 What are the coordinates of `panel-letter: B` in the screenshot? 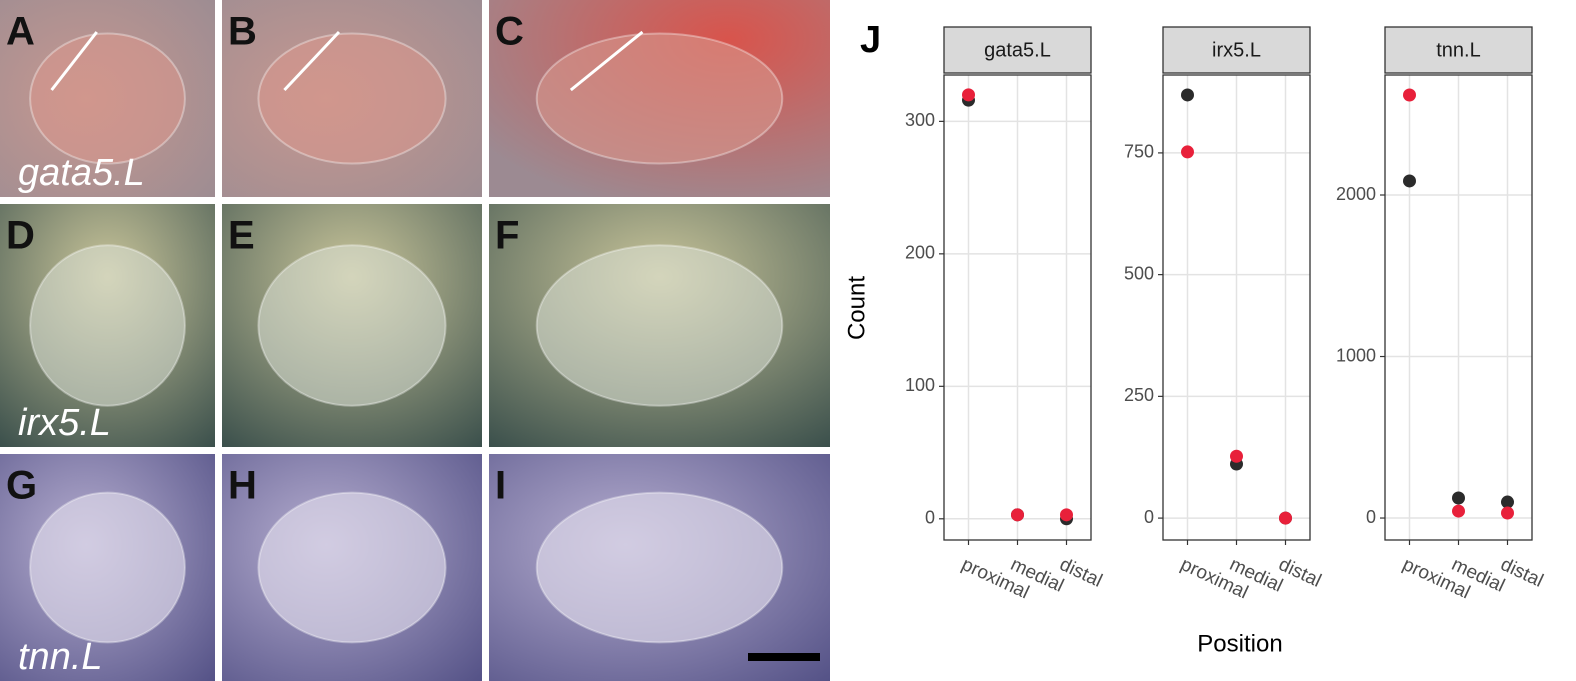 It's located at (242, 32).